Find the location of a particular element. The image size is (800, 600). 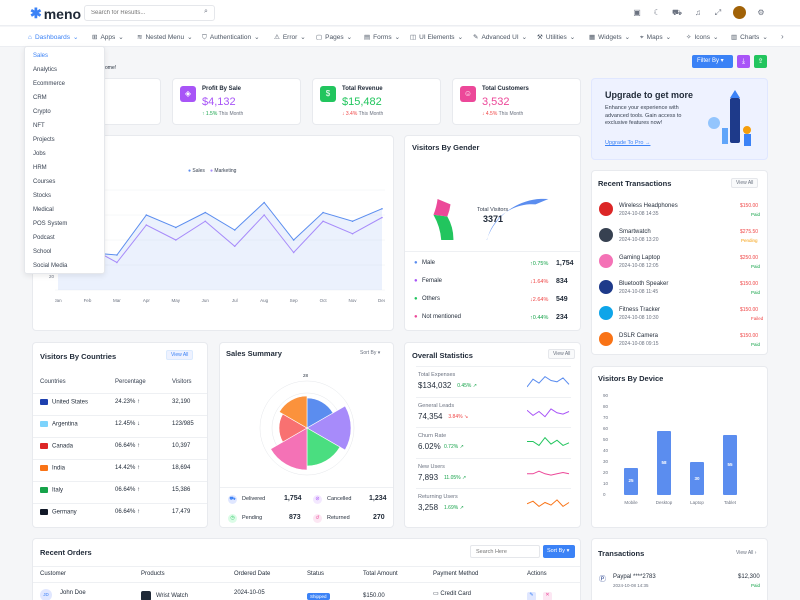

dropdown-item-medical: Medical is located at coordinates (43, 210).